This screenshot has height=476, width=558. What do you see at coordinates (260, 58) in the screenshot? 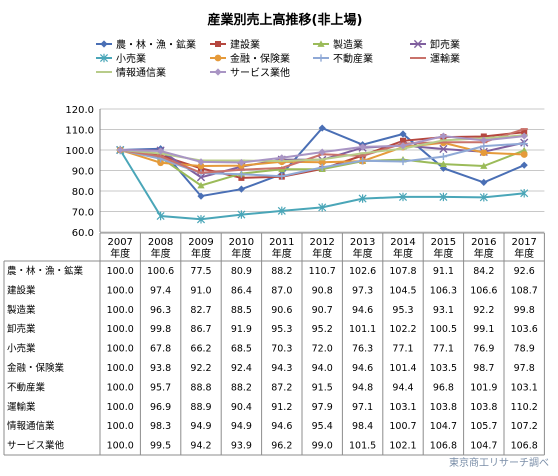
I see `legend-label: 金融・保険業` at bounding box center [260, 58].